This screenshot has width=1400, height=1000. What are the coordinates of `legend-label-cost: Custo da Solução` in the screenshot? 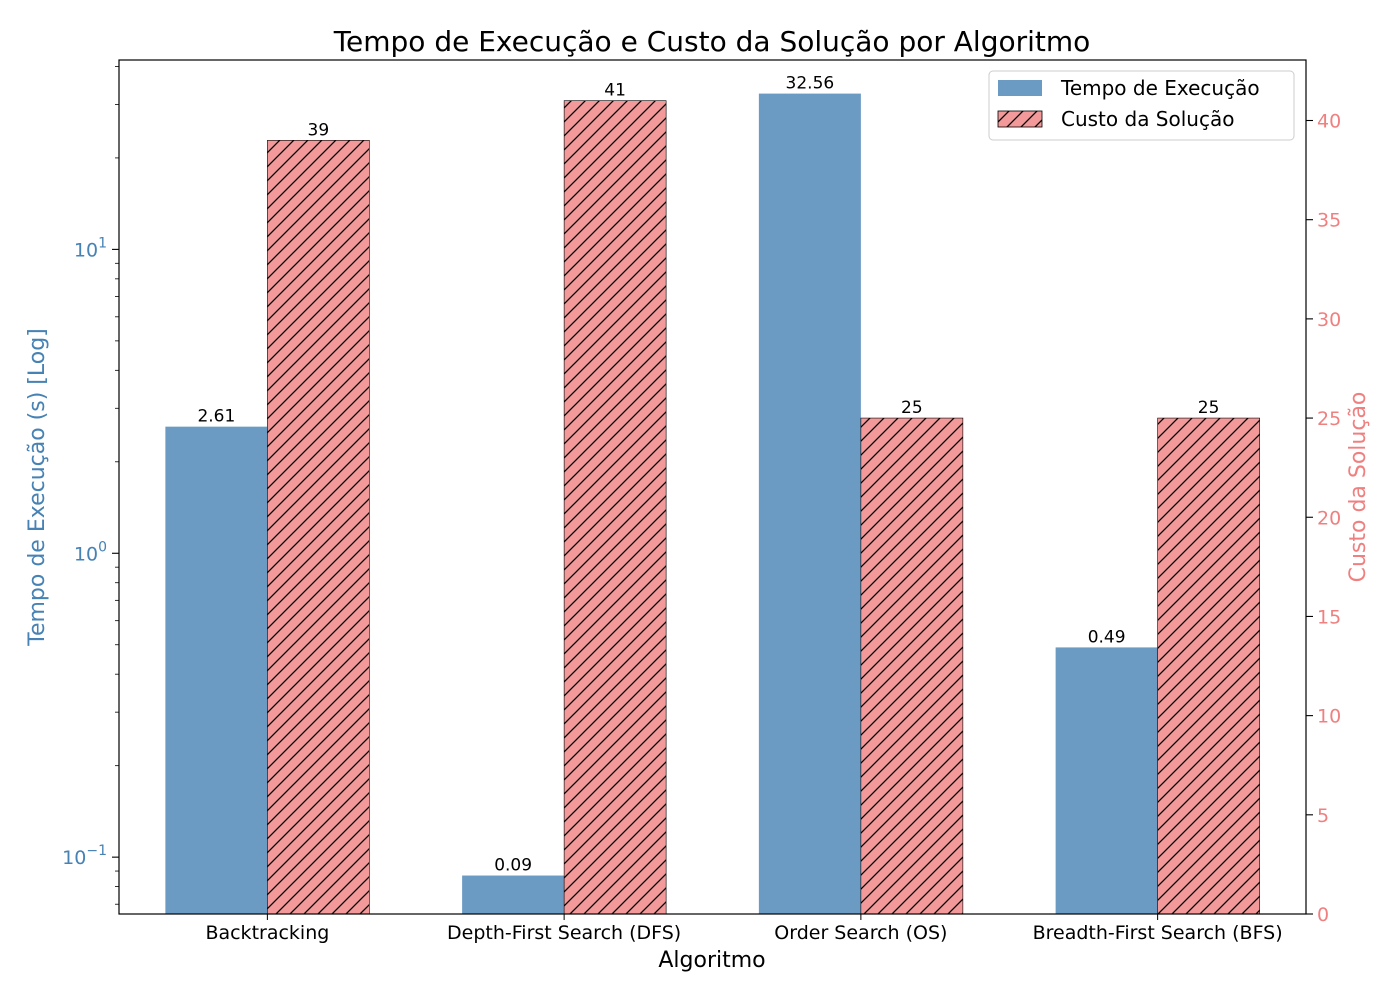 It's located at (1147, 119).